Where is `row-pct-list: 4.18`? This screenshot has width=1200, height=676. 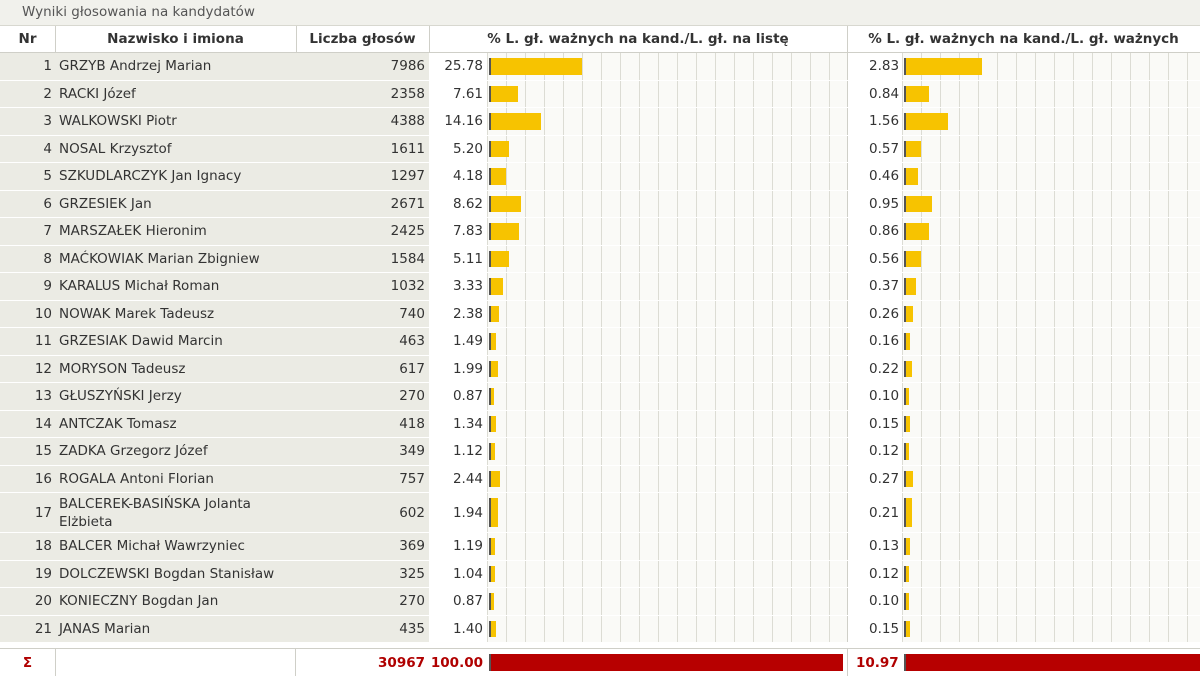
row-pct-list: 4.18 is located at coordinates (458, 176).